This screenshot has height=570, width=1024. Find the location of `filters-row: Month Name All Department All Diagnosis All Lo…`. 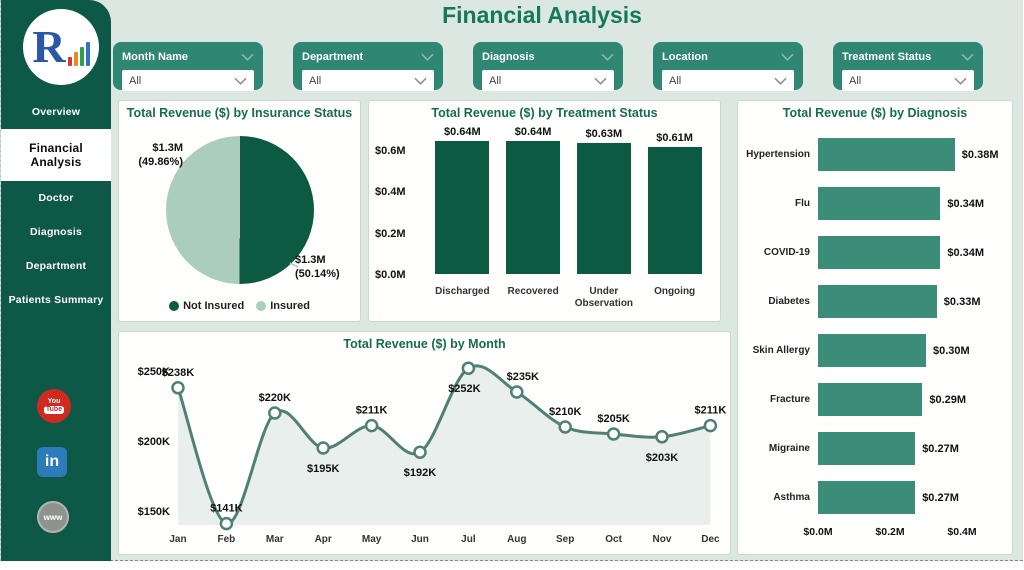

filters-row: Month Name All Department All Diagnosis All Lo… is located at coordinates (548, 66).